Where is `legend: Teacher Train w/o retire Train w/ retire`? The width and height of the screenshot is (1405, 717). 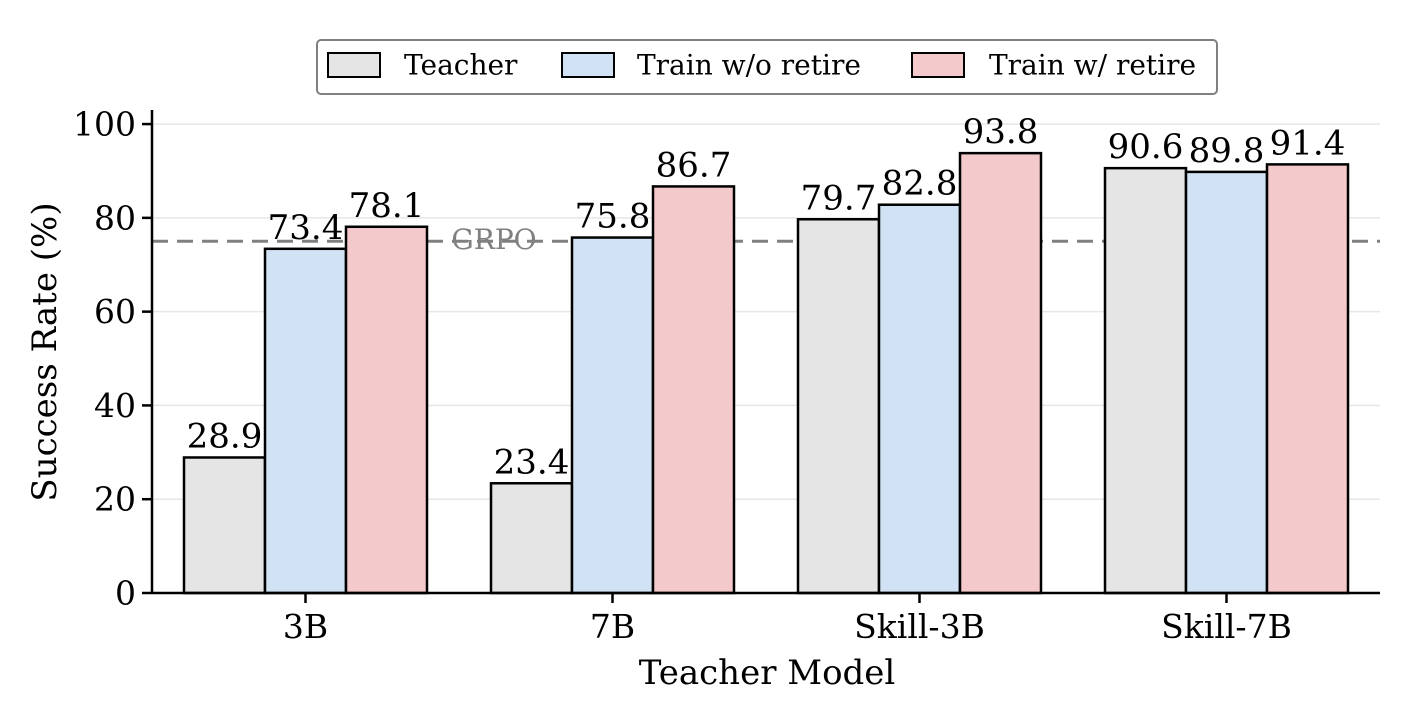
legend: Teacher Train w/o retire Train w/ retire is located at coordinates (767, 67).